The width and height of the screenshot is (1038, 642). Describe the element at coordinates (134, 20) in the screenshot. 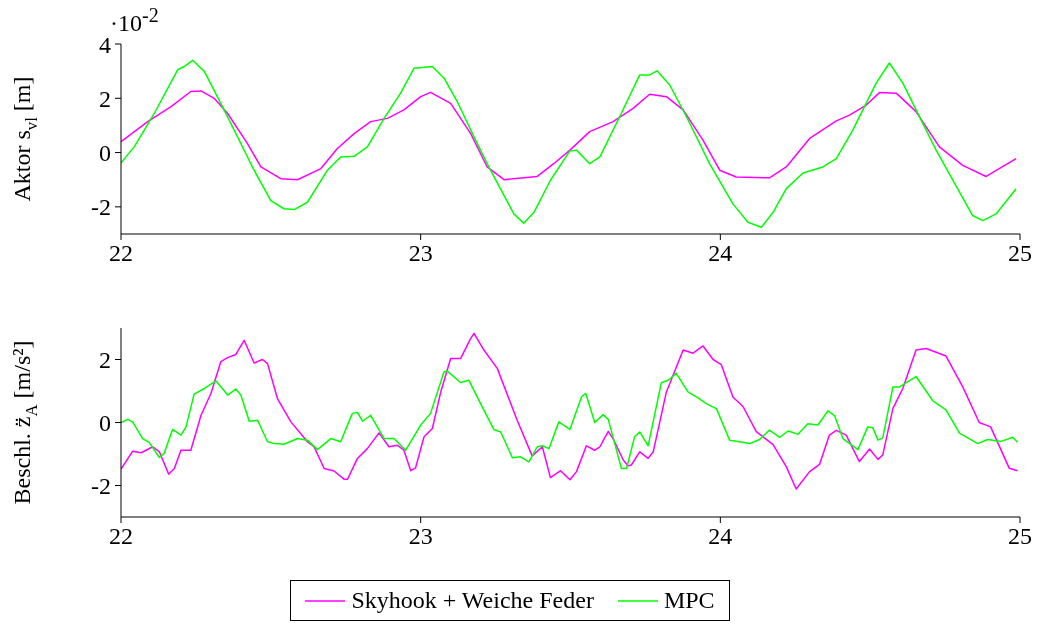

I see `text: ·10$^{-2}$` at that location.